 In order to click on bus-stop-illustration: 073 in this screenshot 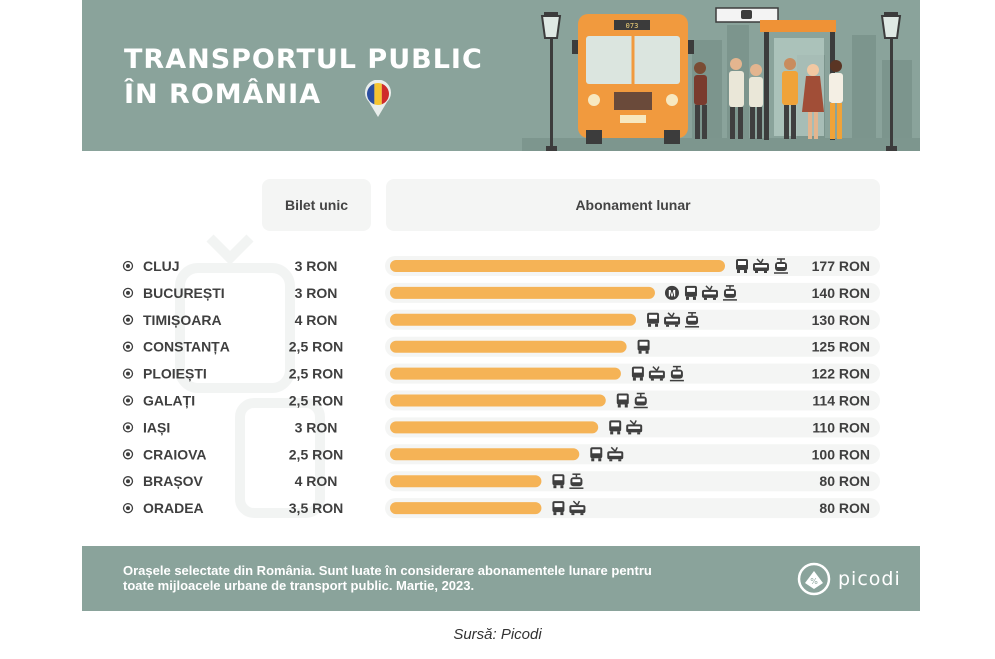, I will do `click(721, 79)`.